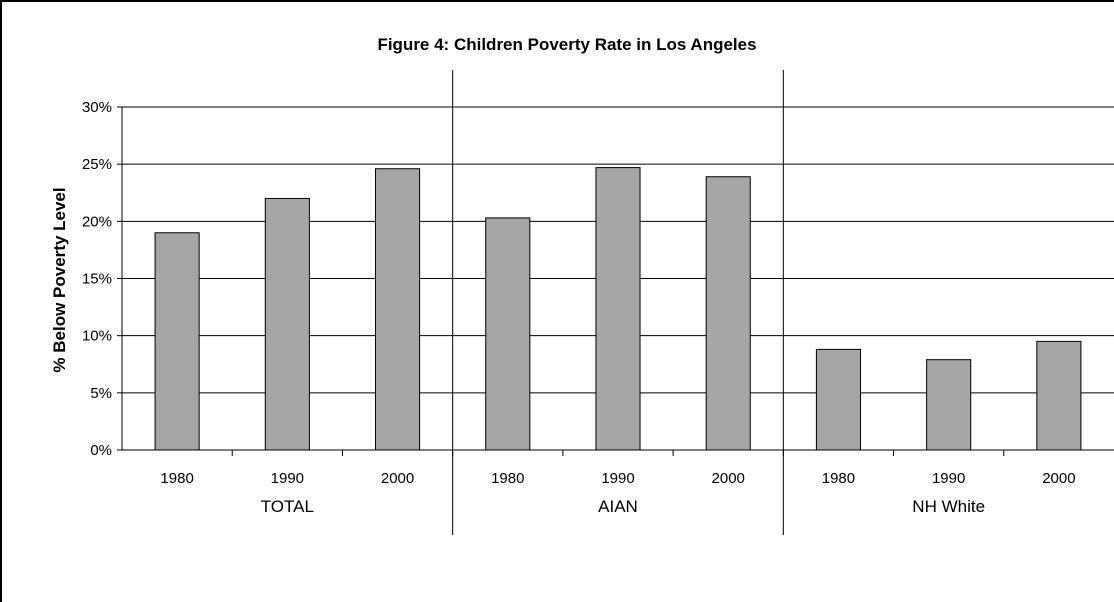  I want to click on group-label: TOTAL, so click(287, 506).